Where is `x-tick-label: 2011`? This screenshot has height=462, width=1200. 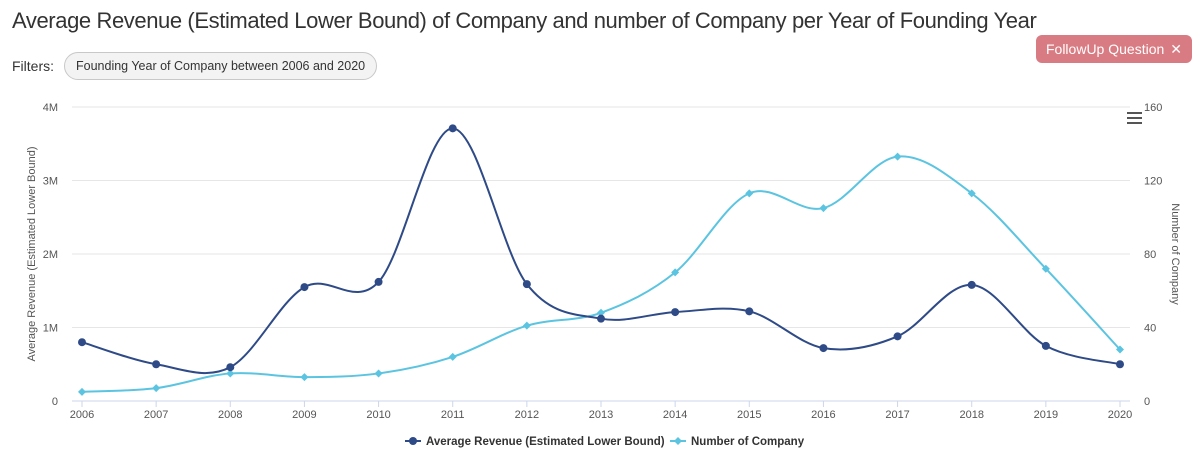 x-tick-label: 2011 is located at coordinates (453, 415).